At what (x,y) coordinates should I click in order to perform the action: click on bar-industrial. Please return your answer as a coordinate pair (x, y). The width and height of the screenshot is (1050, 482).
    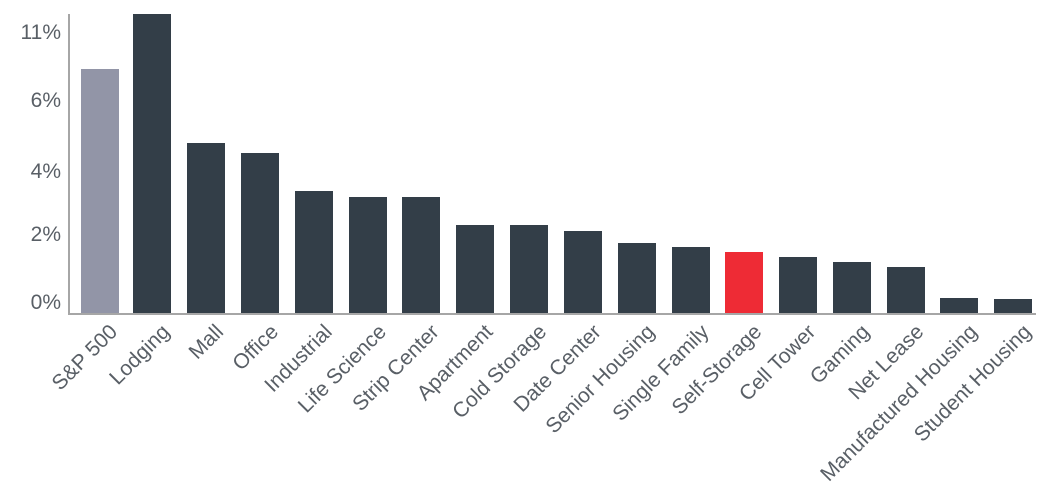
    Looking at the image, I should click on (314, 252).